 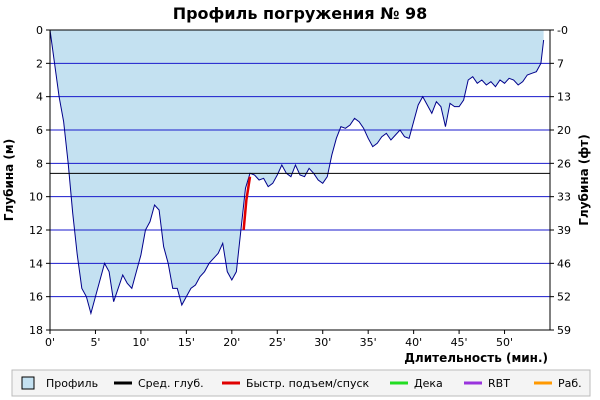 I want to click on x-tick-label-2: 10', so click(x=140, y=342).